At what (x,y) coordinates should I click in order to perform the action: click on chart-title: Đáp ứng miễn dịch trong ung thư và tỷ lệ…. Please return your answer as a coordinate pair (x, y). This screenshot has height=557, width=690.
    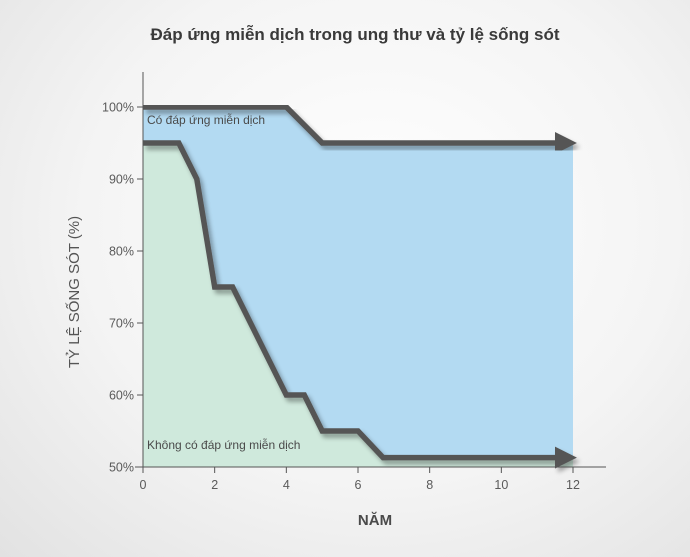
    Looking at the image, I should click on (354, 34).